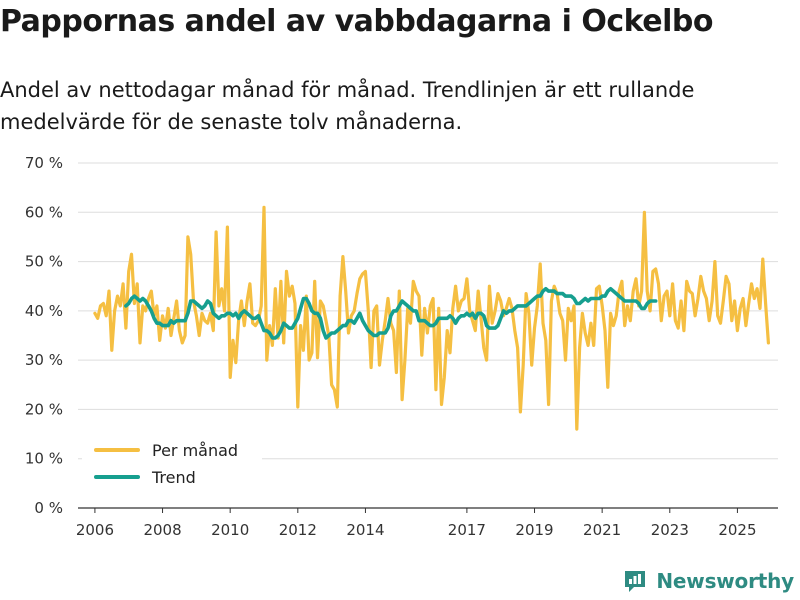 This screenshot has height=600, width=800. I want to click on series-line-trend, so click(391, 313).